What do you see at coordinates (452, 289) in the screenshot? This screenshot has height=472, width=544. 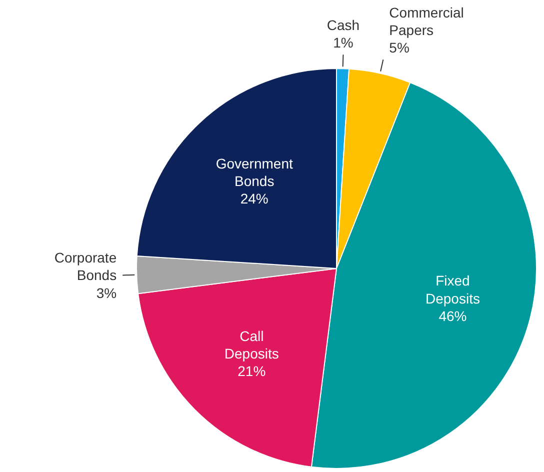 I see `slice-label: Fixed Deposits` at bounding box center [452, 289].